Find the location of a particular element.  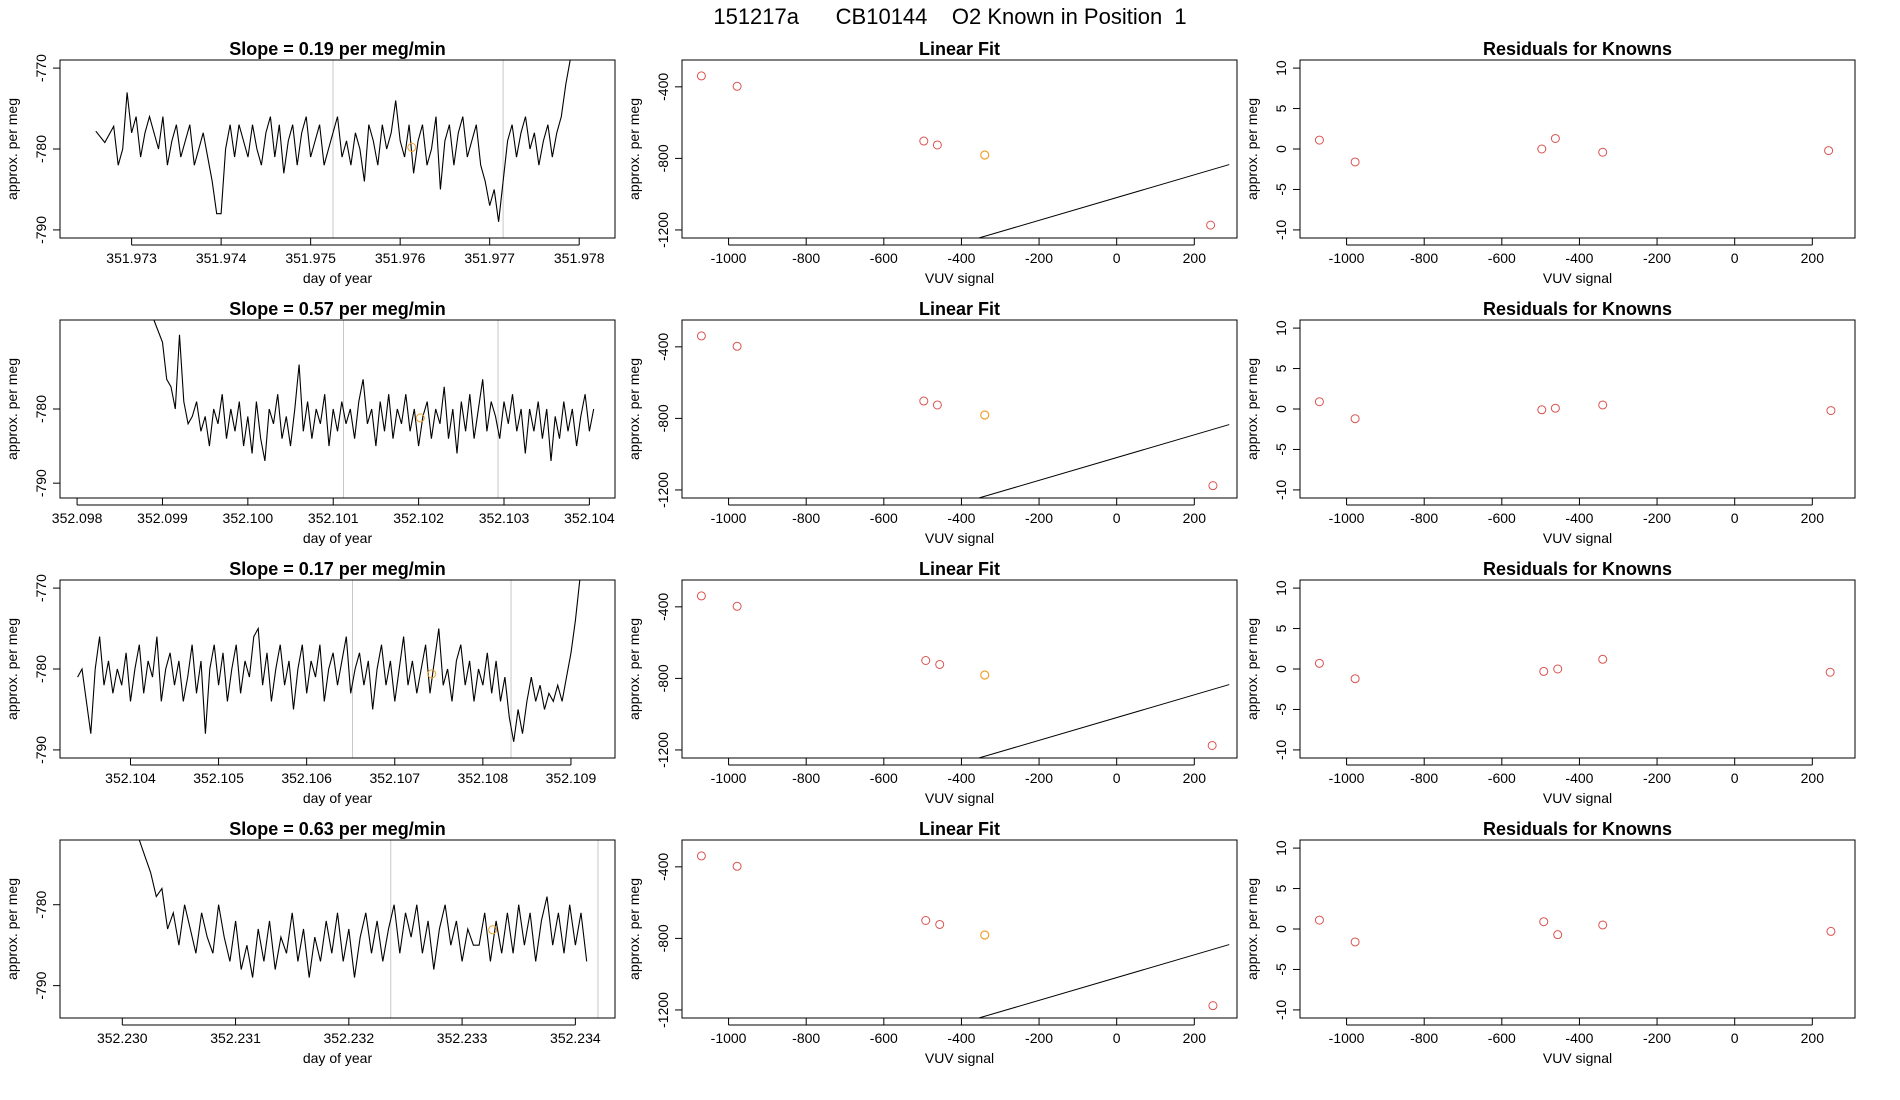

x-tick-label: 352.104 is located at coordinates (130, 778).